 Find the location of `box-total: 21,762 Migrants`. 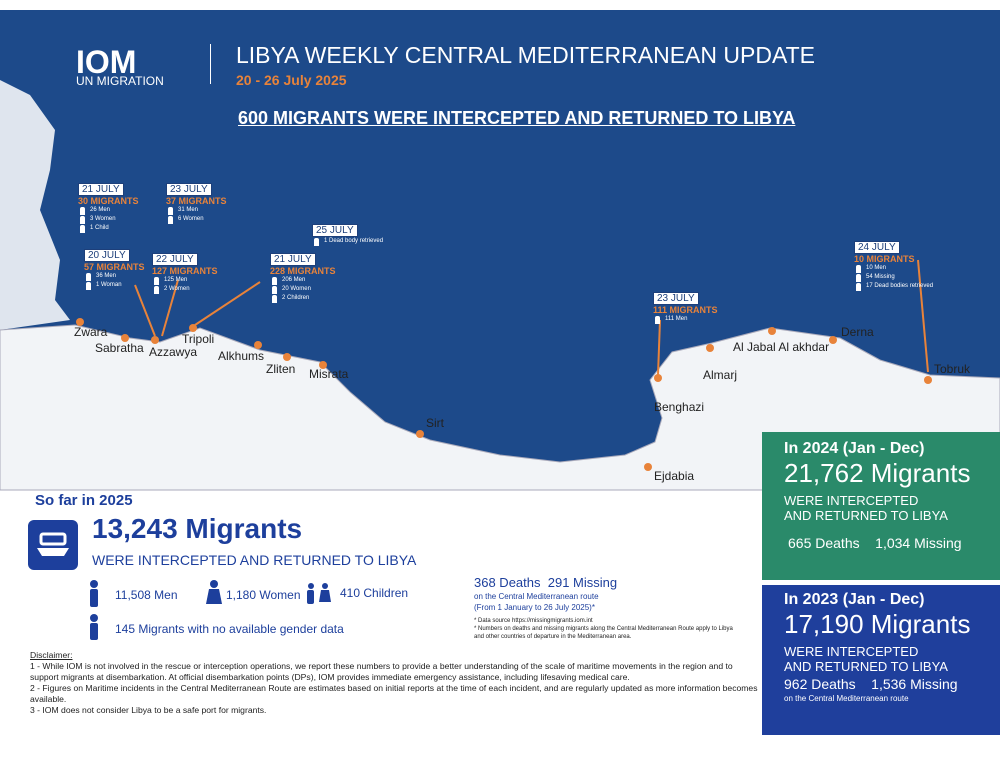

box-total: 21,762 Migrants is located at coordinates (877, 473).